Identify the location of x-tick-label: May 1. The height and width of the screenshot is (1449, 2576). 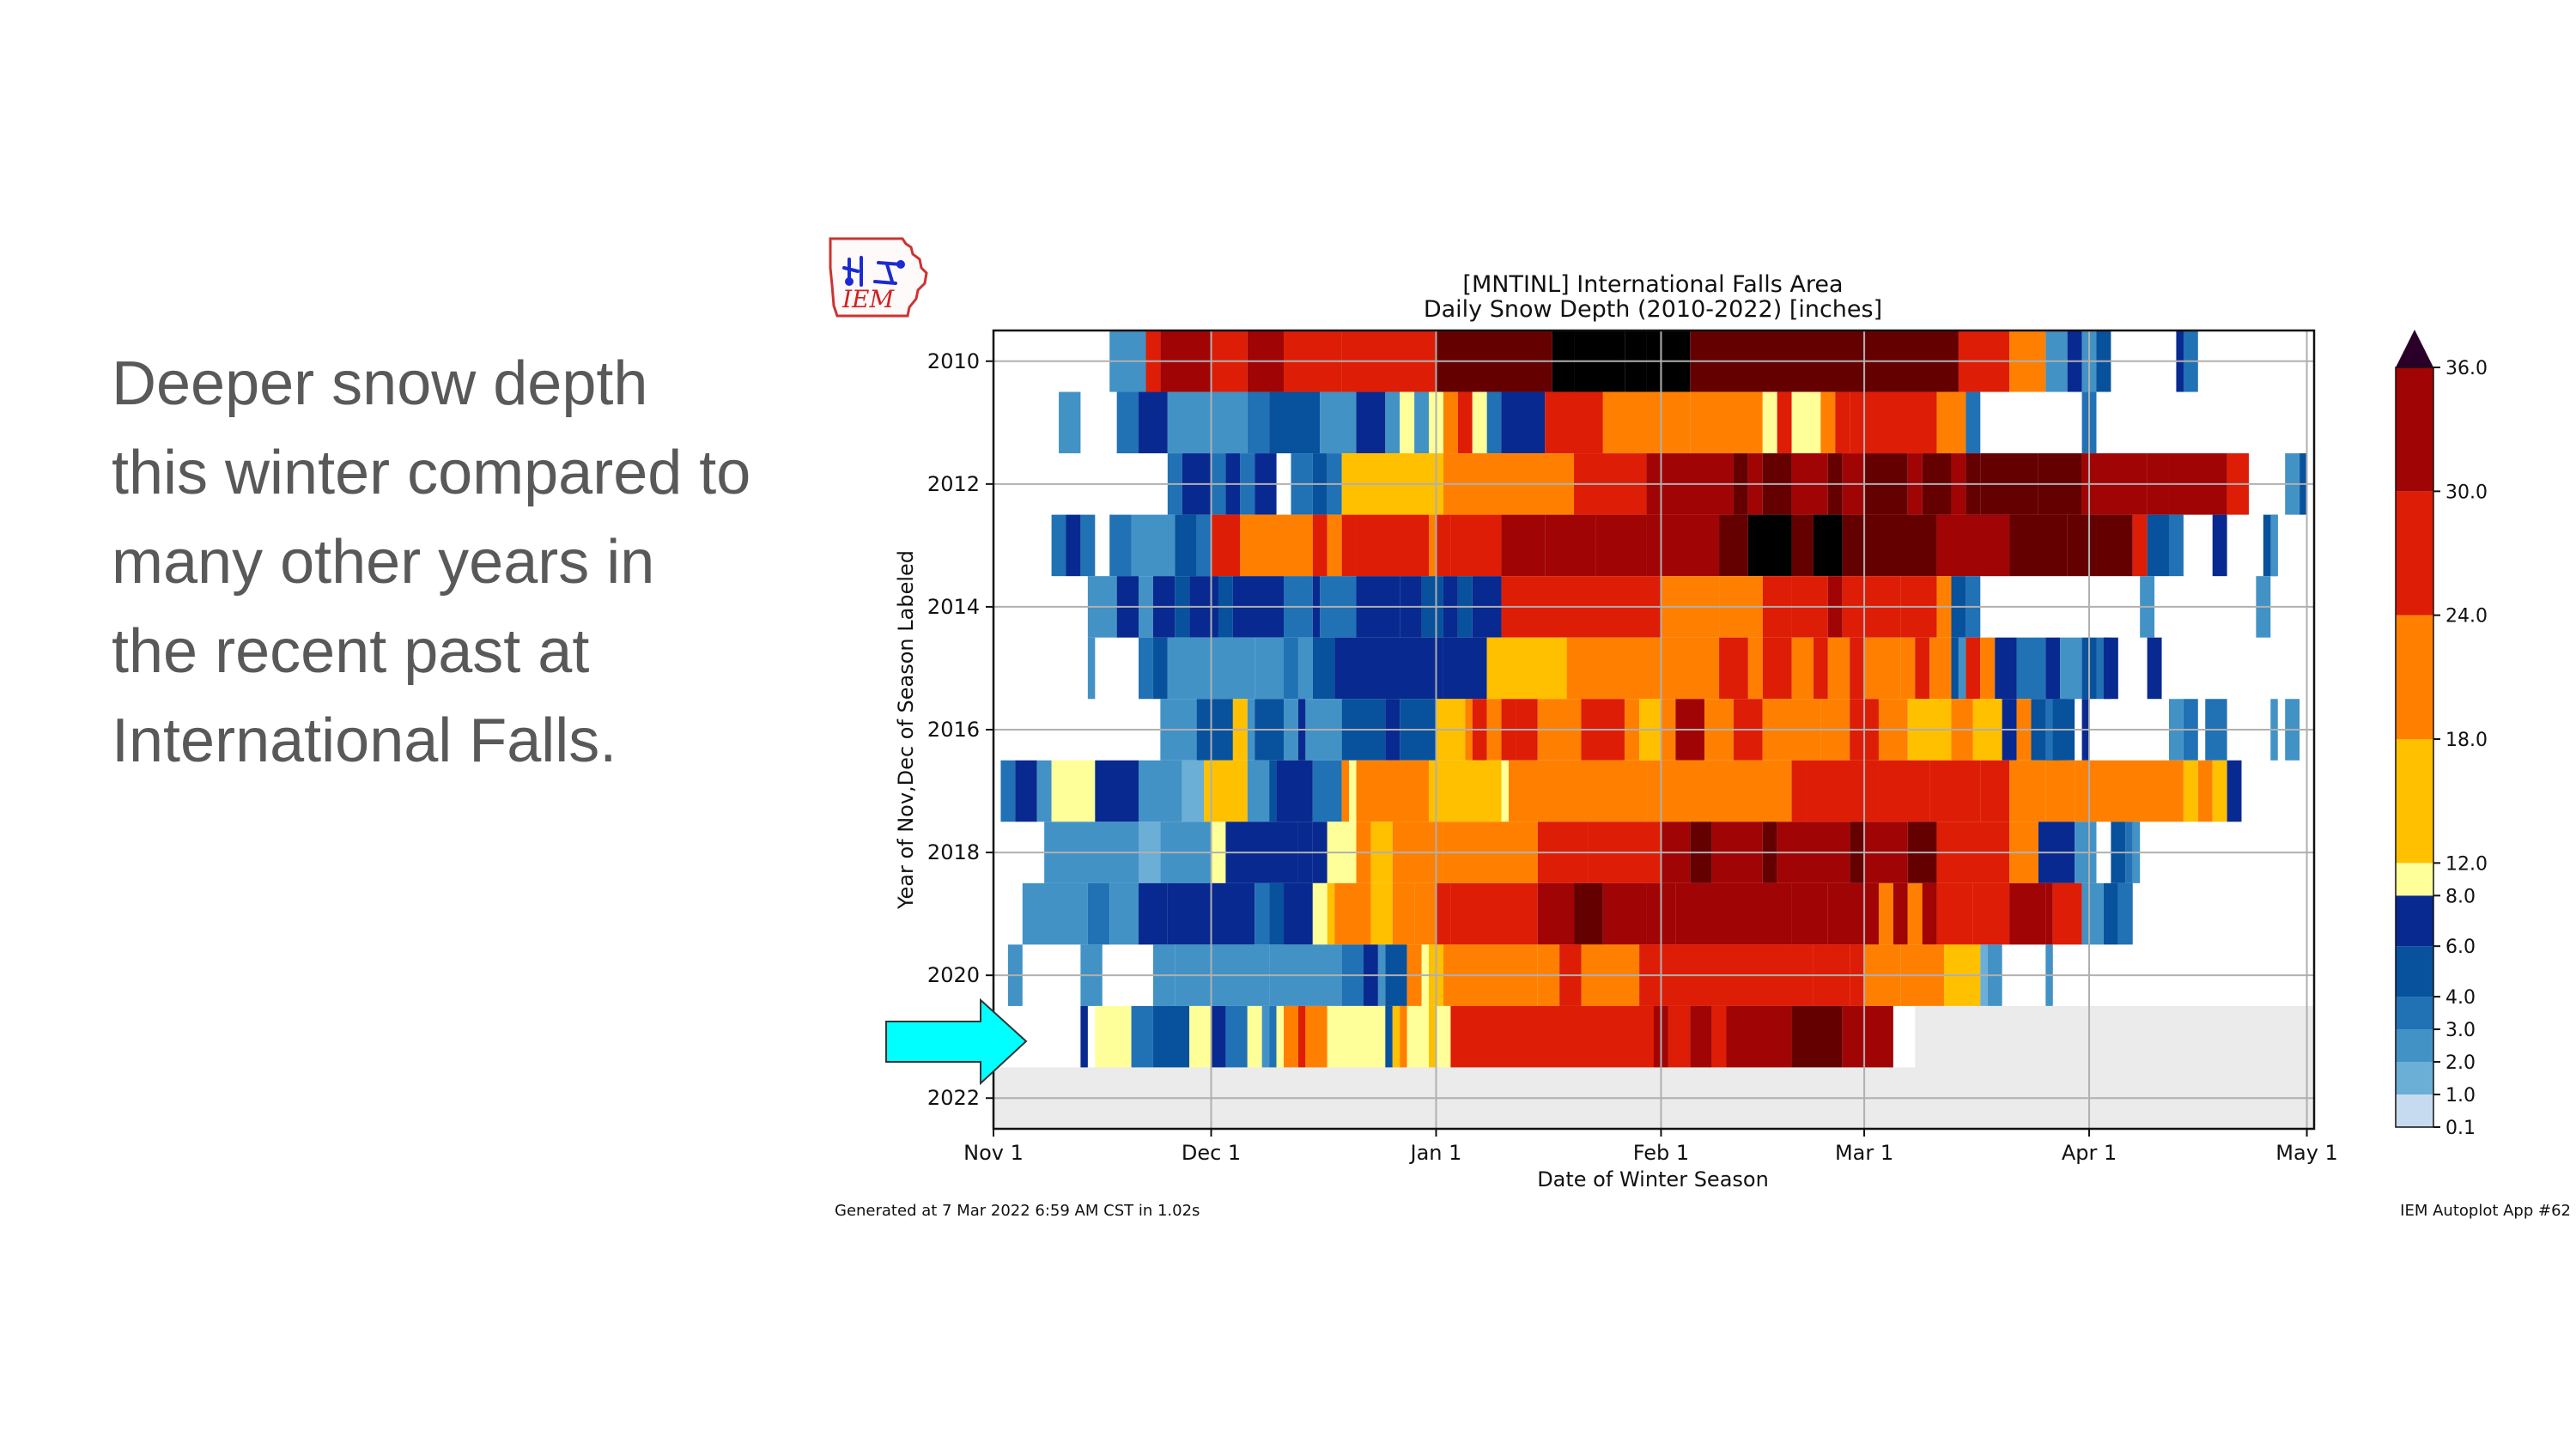
(2306, 1153).